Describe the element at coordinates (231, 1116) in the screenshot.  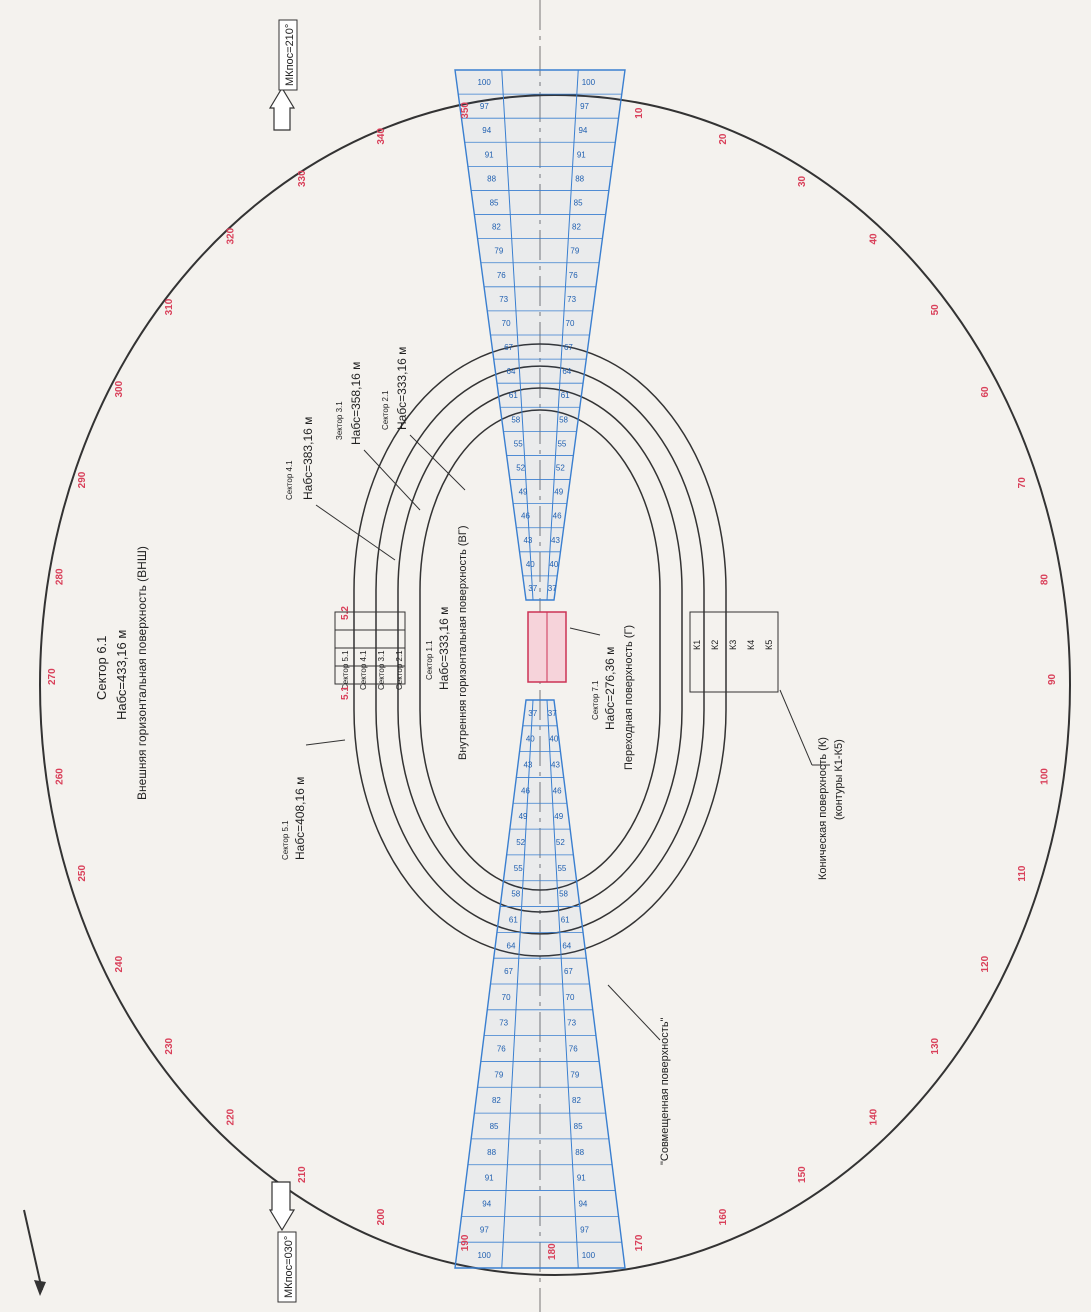
I see `outer-mark: 220` at that location.